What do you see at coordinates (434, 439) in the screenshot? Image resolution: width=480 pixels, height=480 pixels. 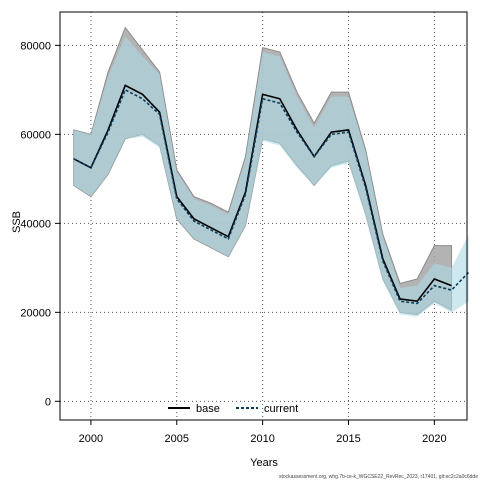 I see `x-tick-label: 2020` at bounding box center [434, 439].